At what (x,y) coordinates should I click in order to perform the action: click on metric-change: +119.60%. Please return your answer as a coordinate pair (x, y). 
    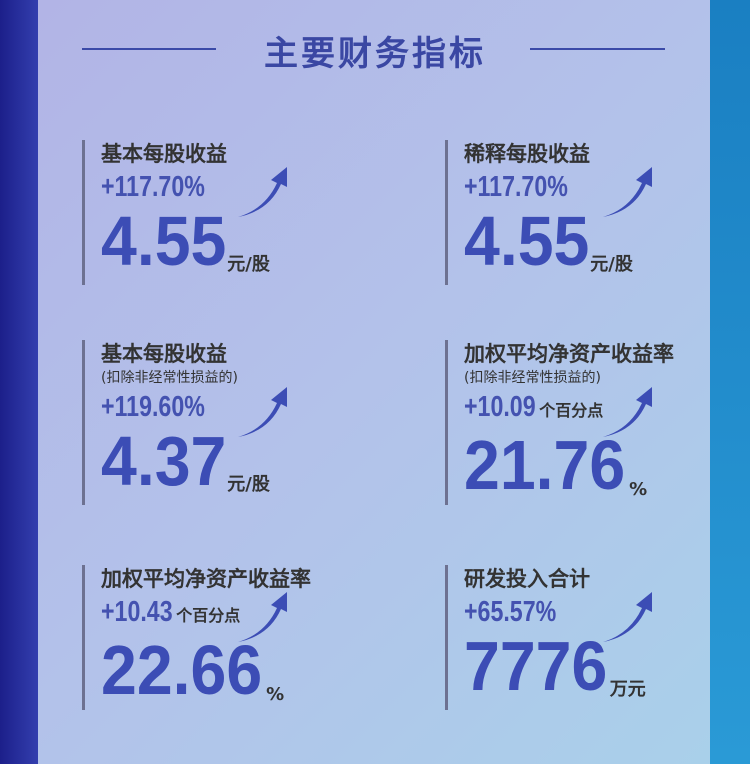
    Looking at the image, I should click on (153, 407).